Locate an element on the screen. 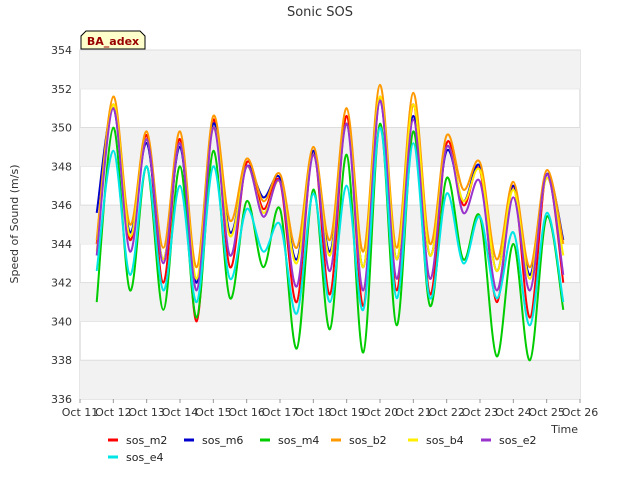  y-tick-label: 350 is located at coordinates (61, 128).